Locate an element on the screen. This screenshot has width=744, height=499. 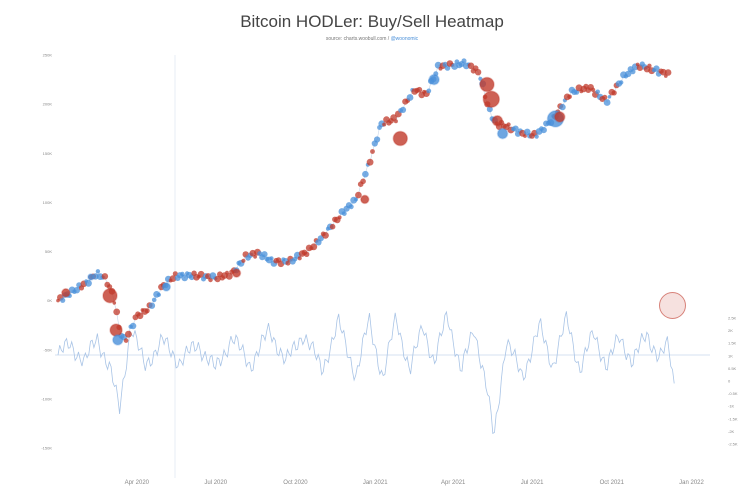
x-tick-label: Jul 2020 is located at coordinates (215, 483).